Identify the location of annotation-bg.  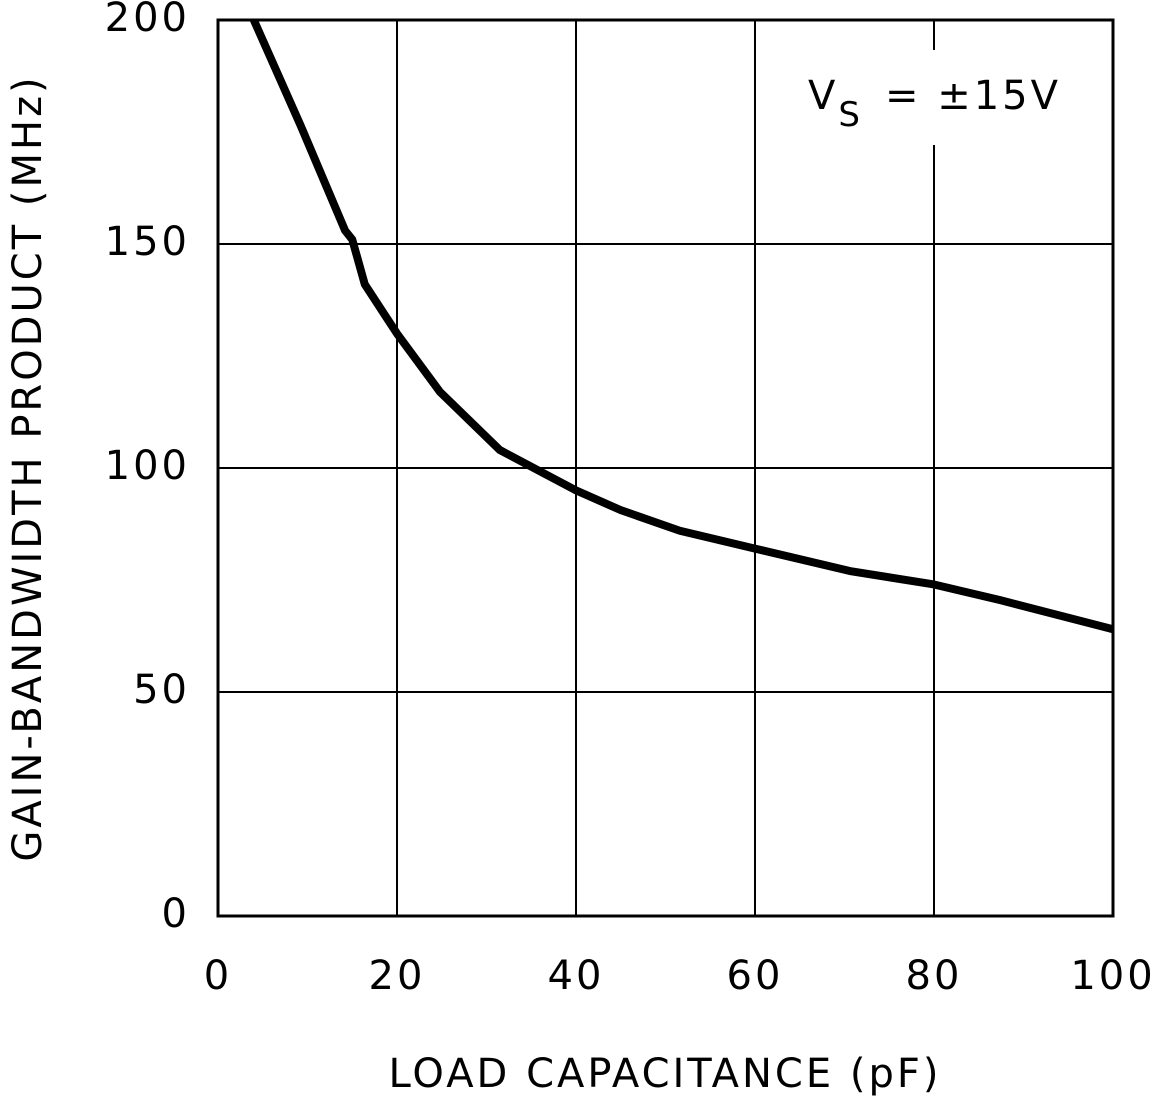
(950, 97).